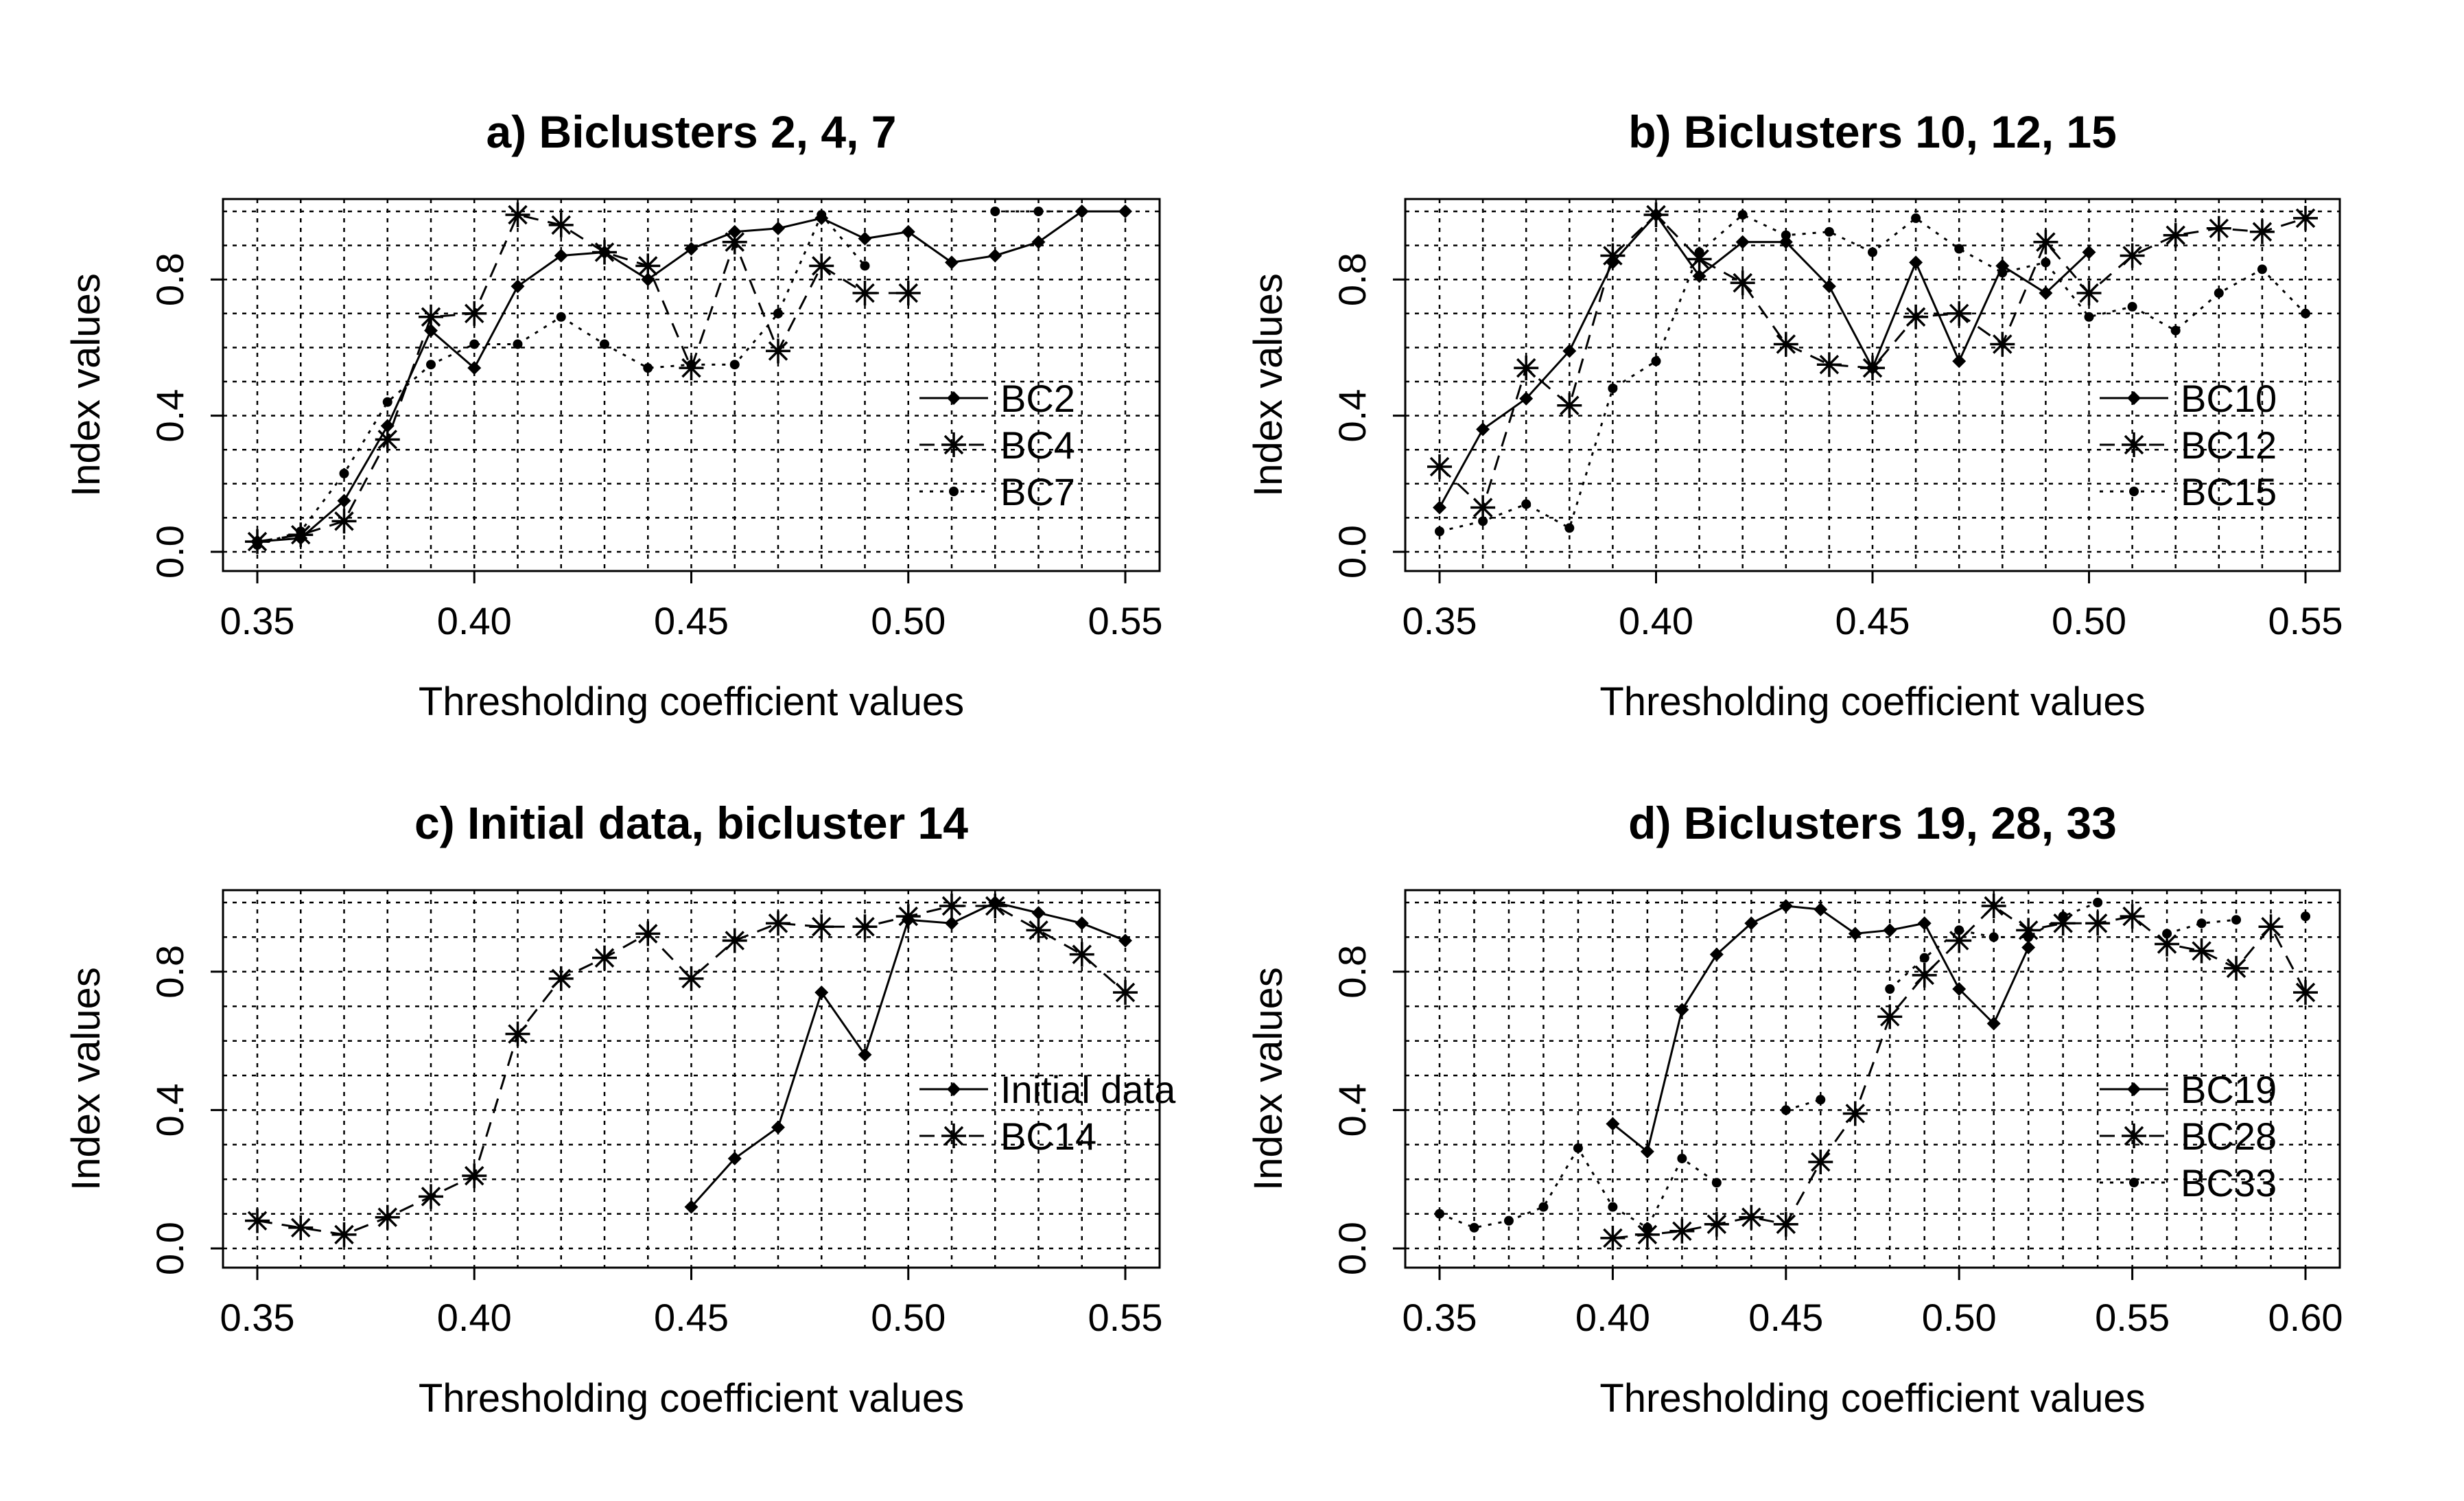 The width and height of the screenshot is (2464, 1501). What do you see at coordinates (1037, 445) in the screenshot?
I see `legend-label: BC4` at bounding box center [1037, 445].